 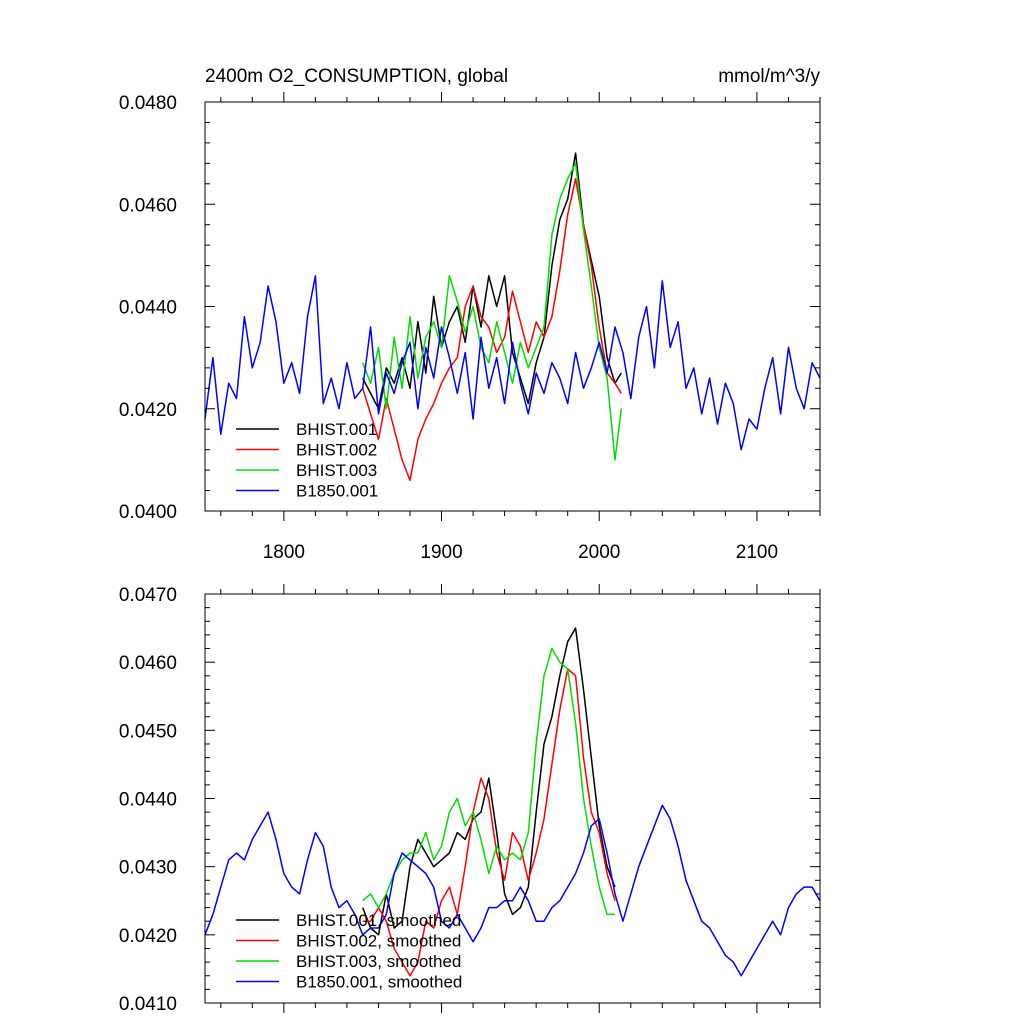 I want to click on x-tick-label: 2100, so click(x=757, y=552).